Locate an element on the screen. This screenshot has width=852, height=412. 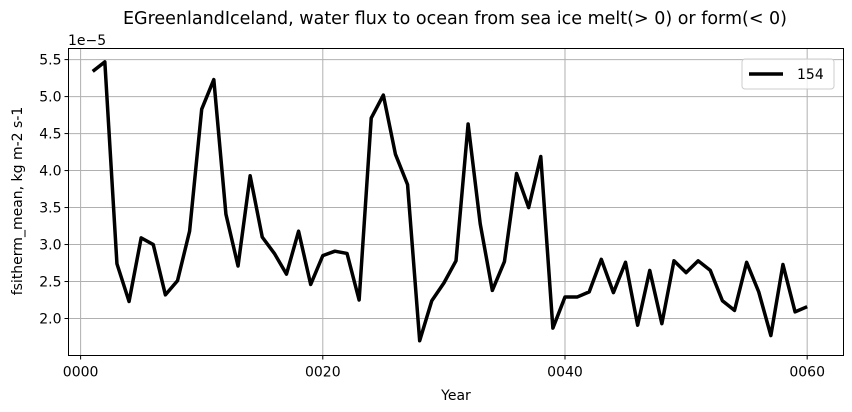
x-axis-label: Year is located at coordinates (455, 396).